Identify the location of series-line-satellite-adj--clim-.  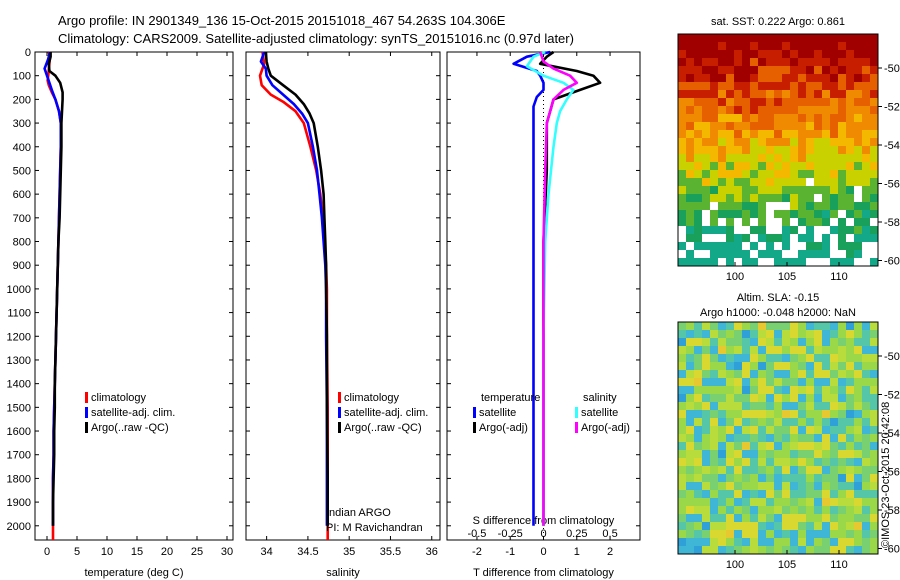
(294, 288).